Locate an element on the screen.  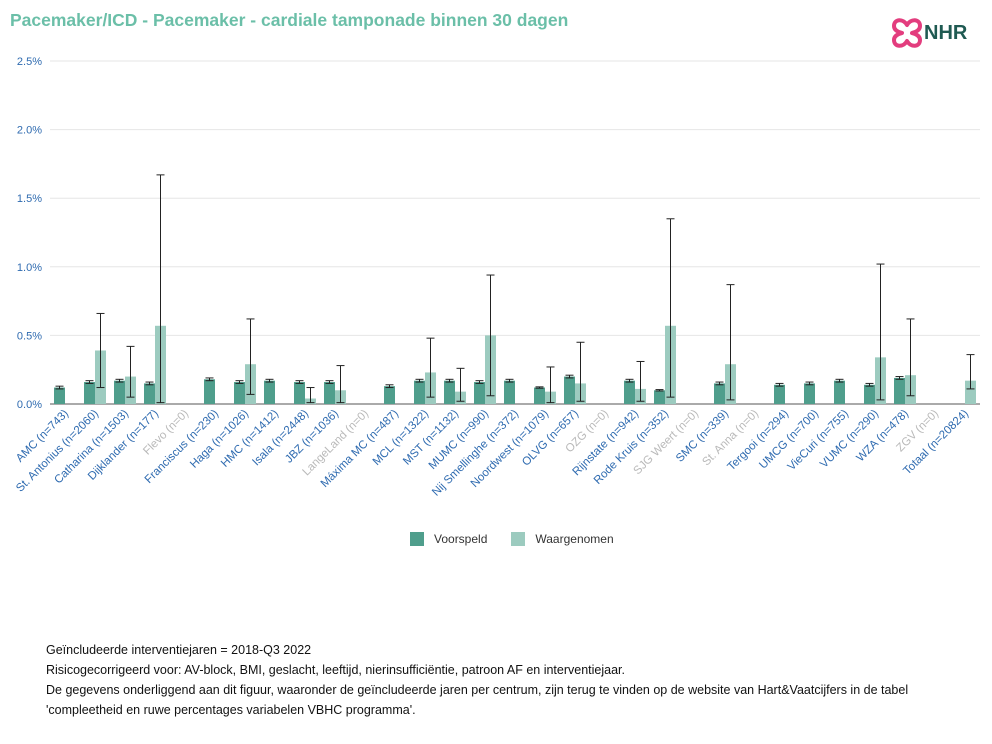
y-tick-label: 2.5% is located at coordinates (29, 62).